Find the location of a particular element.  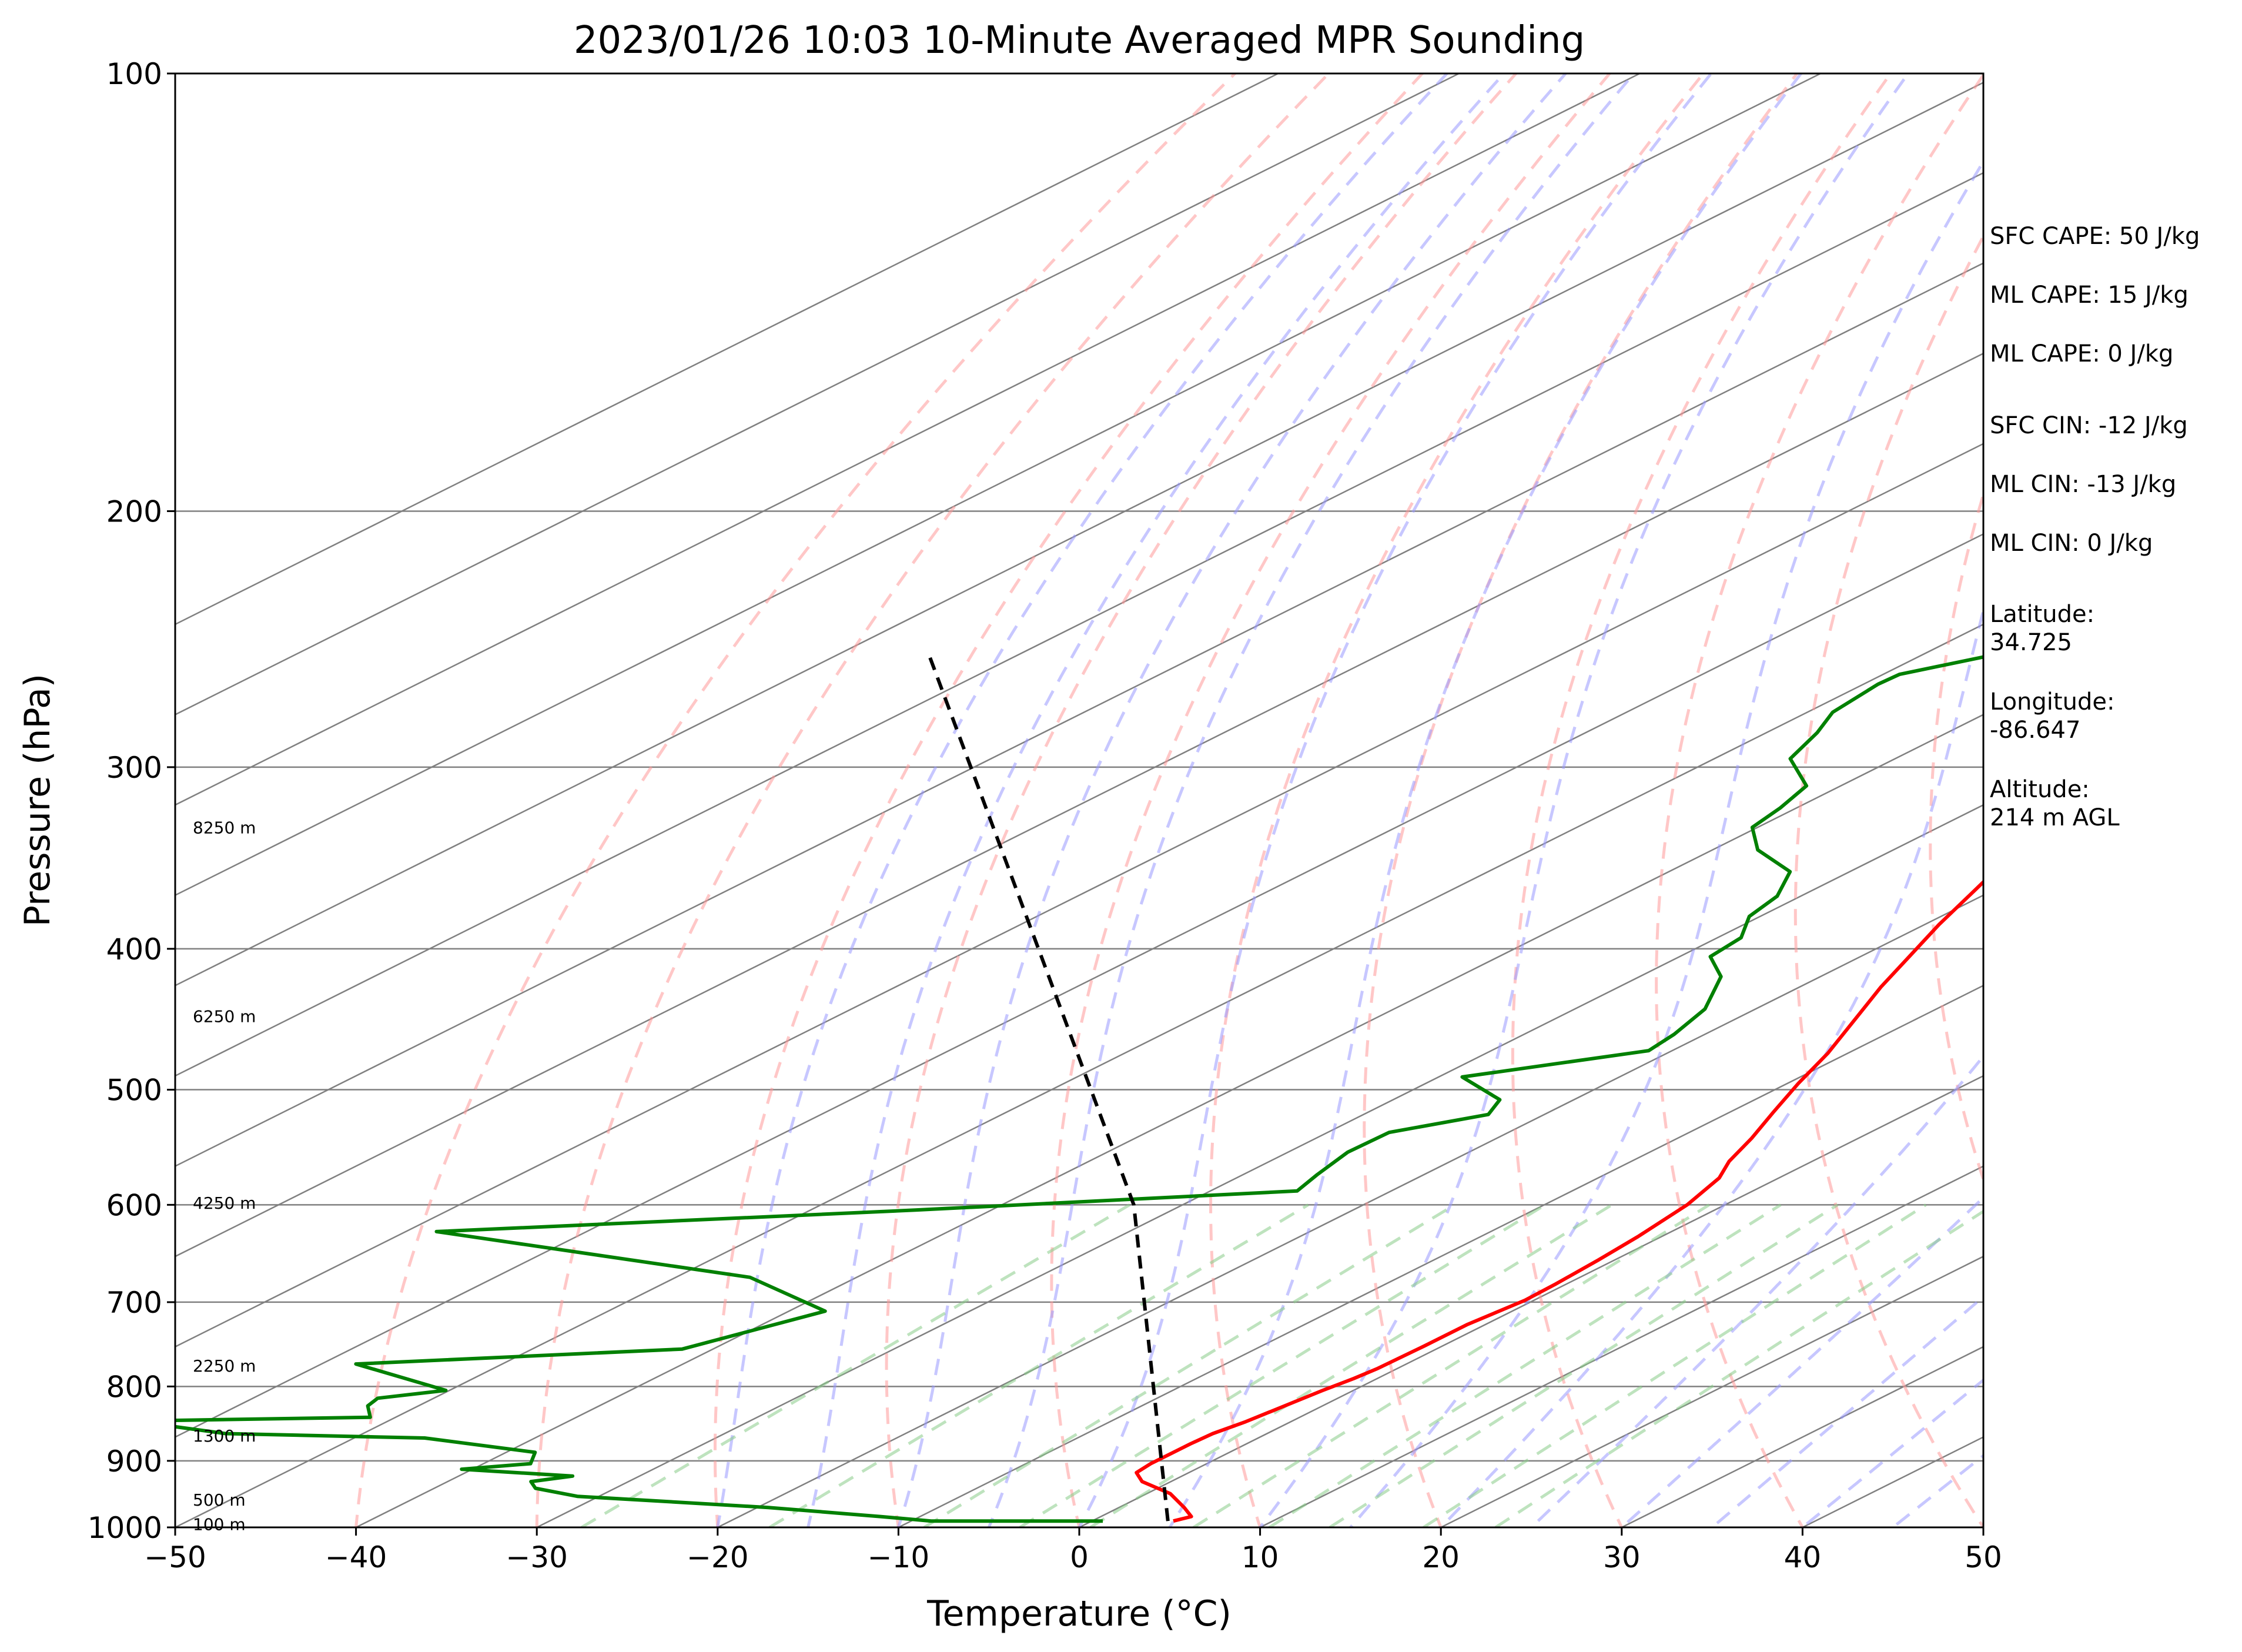

height-labels: 100 m 500 m 1300 m 2250 m 4250 m 6250 m 8250 m is located at coordinates (225, 1176).